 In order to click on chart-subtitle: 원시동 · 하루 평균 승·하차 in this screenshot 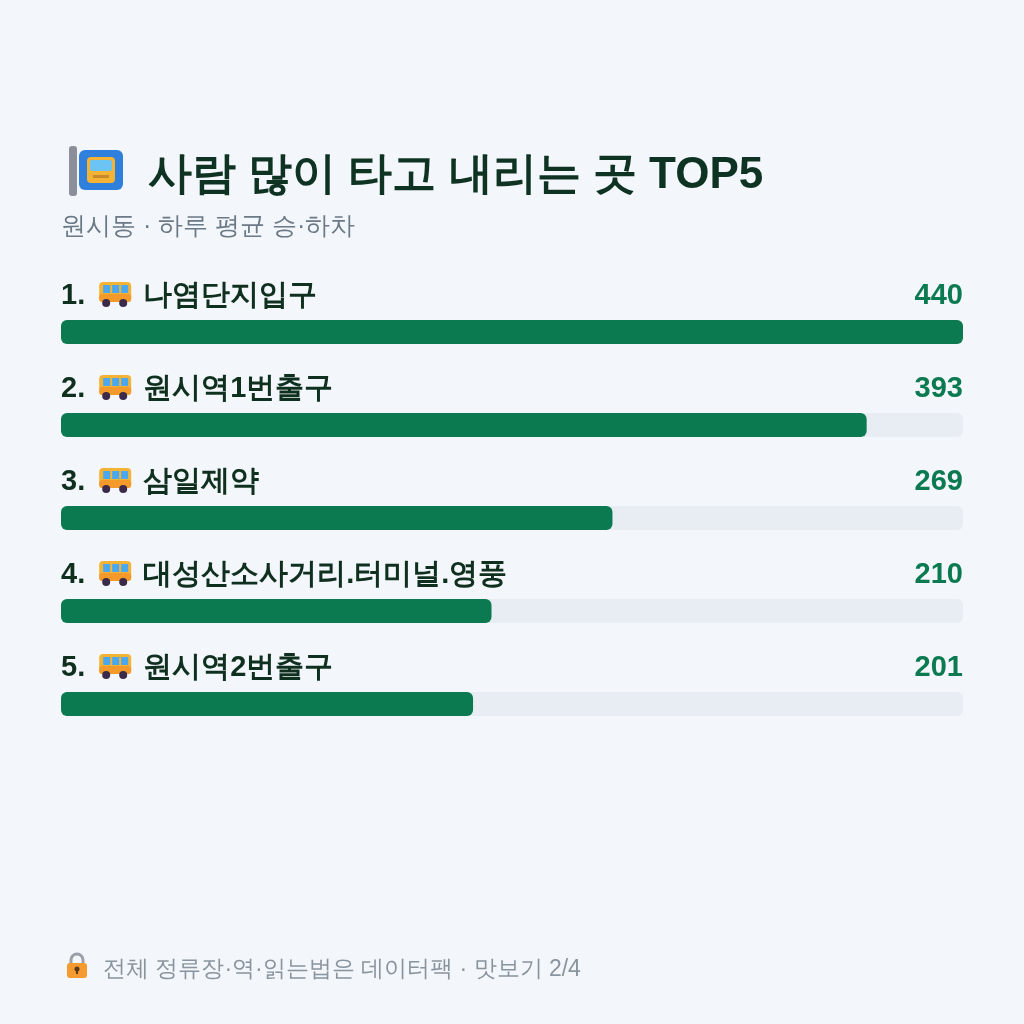, I will do `click(208, 225)`.